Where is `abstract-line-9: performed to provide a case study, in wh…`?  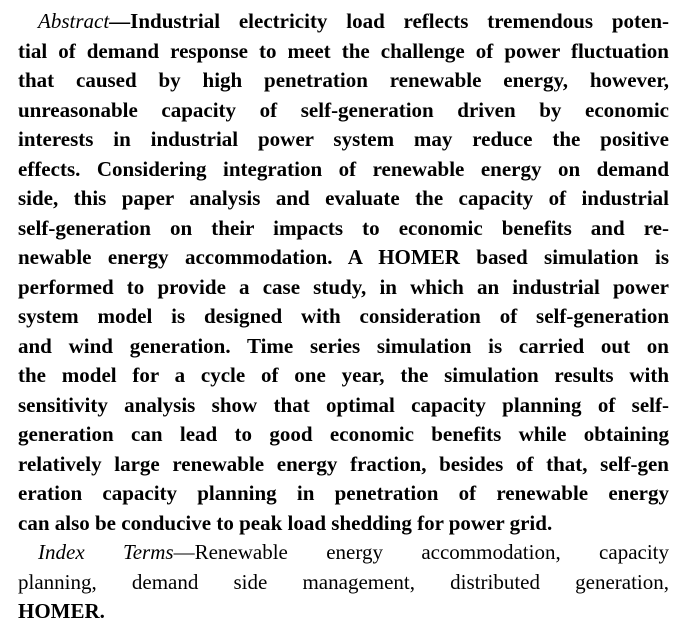 abstract-line-9: performed to provide a case study, in wh… is located at coordinates (343, 286).